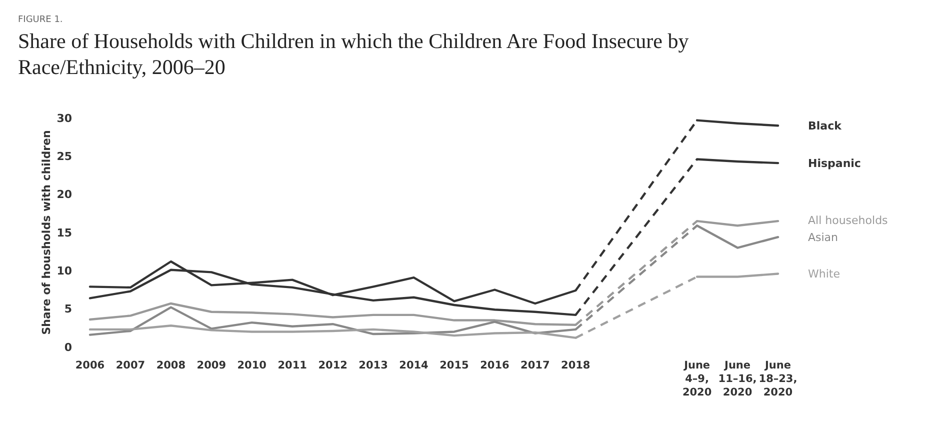 This screenshot has width=948, height=423. Describe the element at coordinates (823, 237) in the screenshot. I see `text: Asian` at that location.